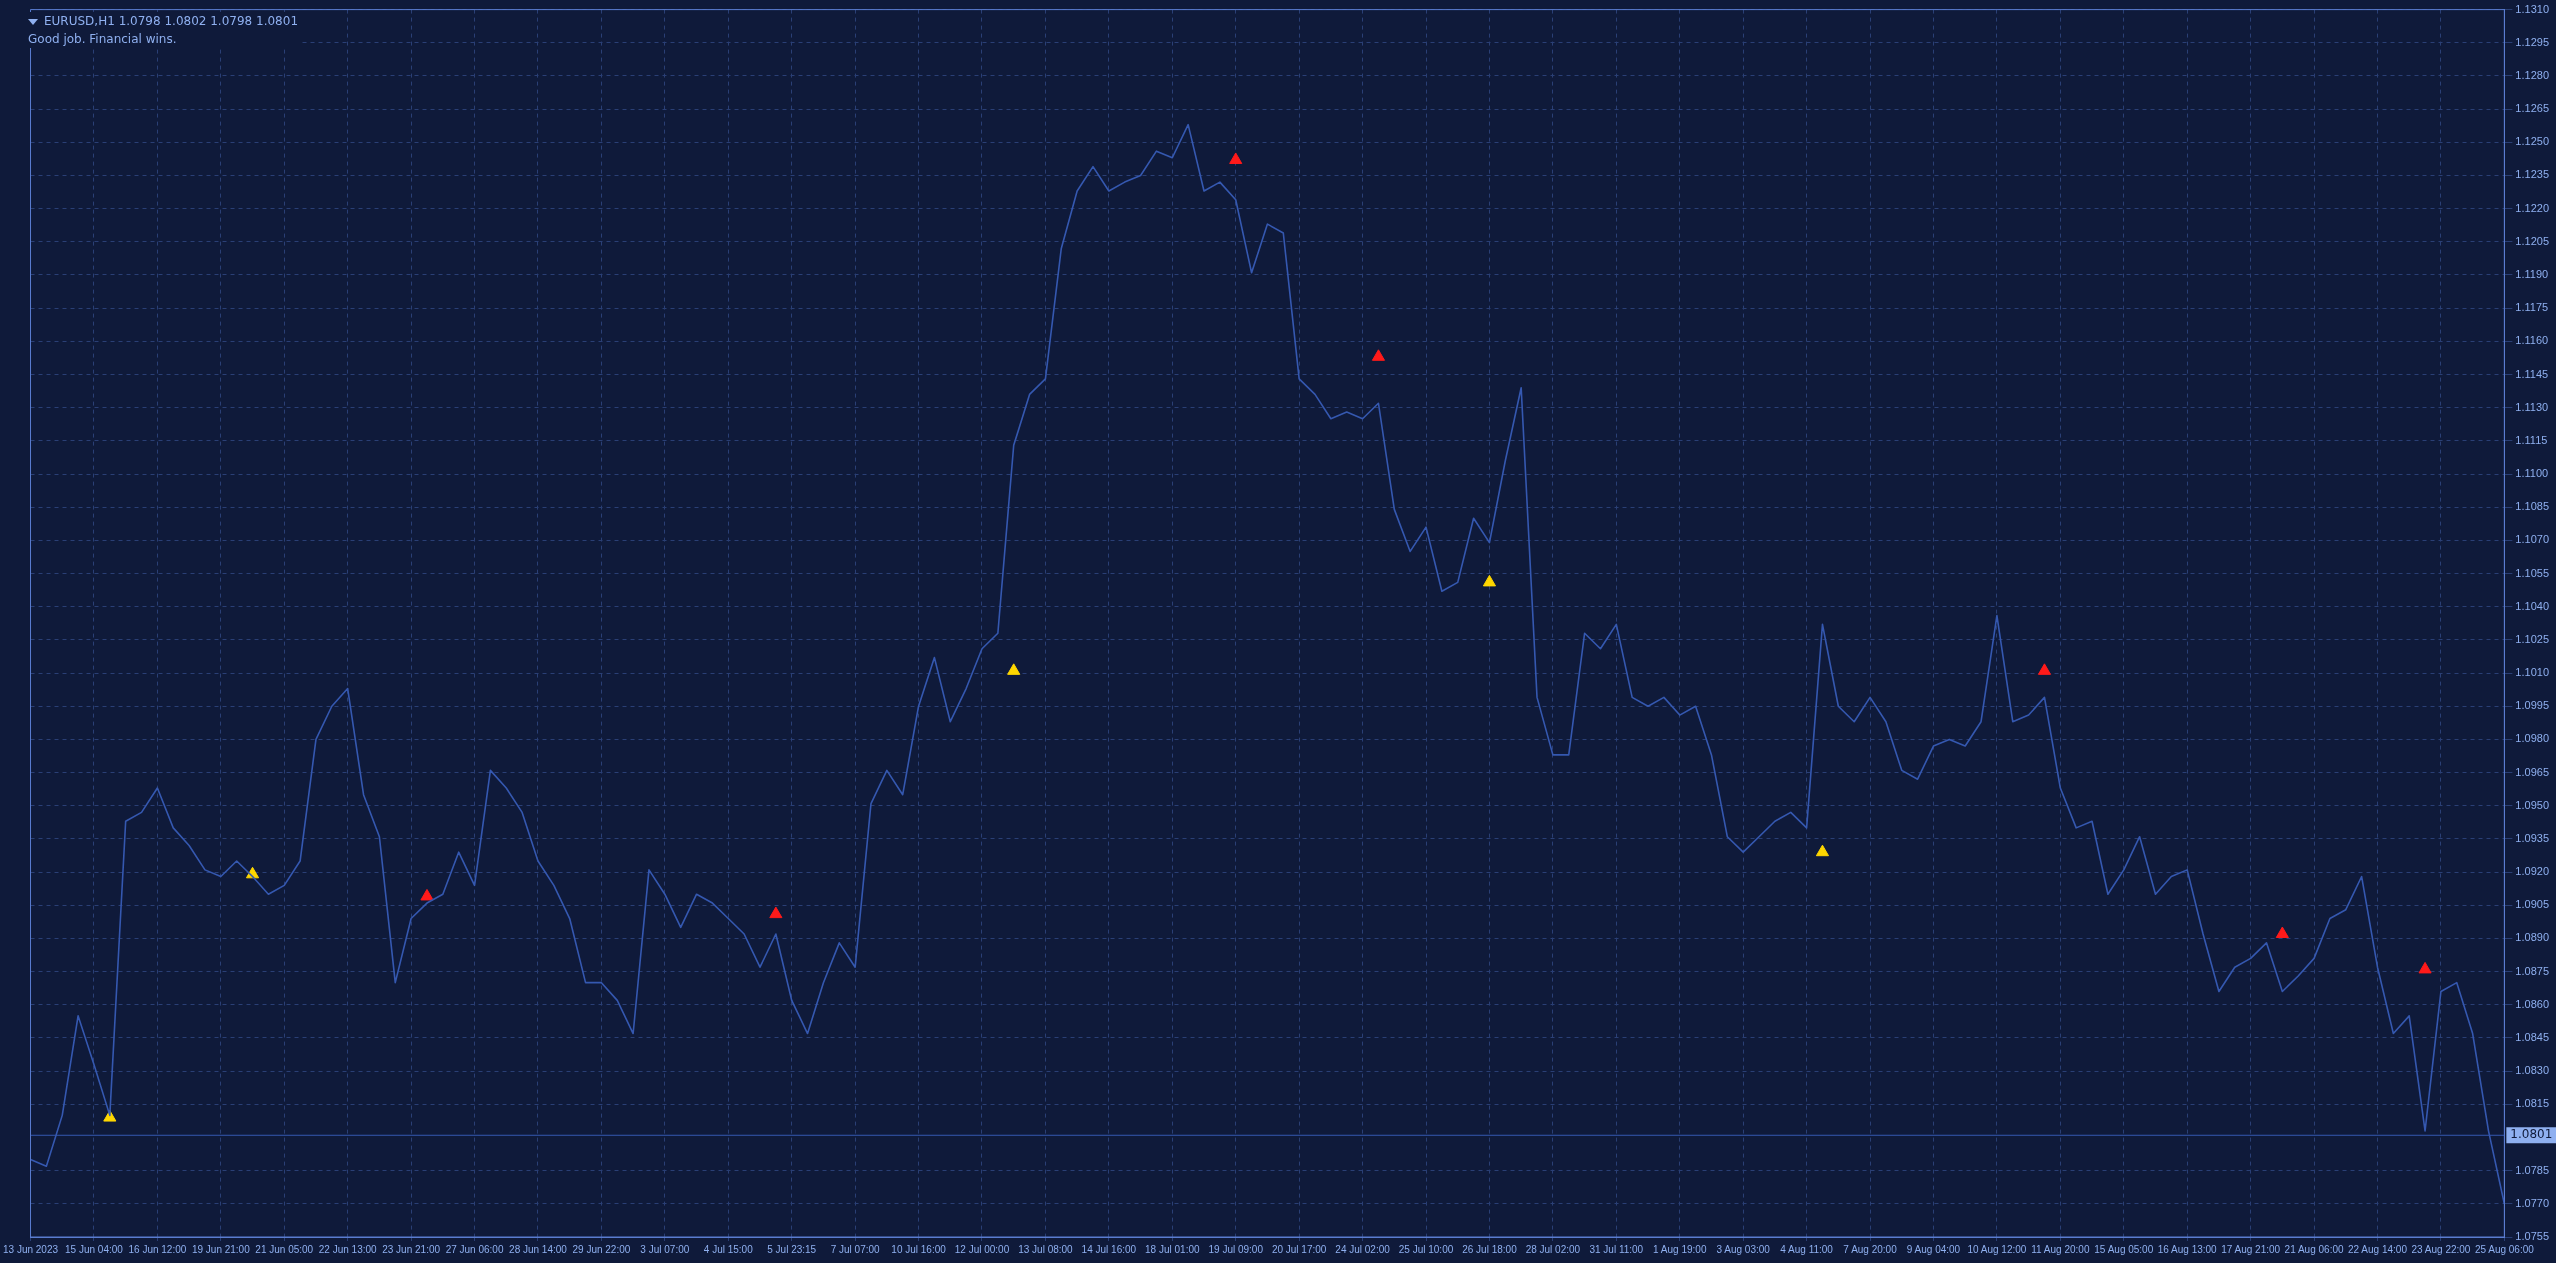 Image resolution: width=2556 pixels, height=1263 pixels. What do you see at coordinates (1553, 1249) in the screenshot?
I see `x-tick-label: 28 Jul 02:00` at bounding box center [1553, 1249].